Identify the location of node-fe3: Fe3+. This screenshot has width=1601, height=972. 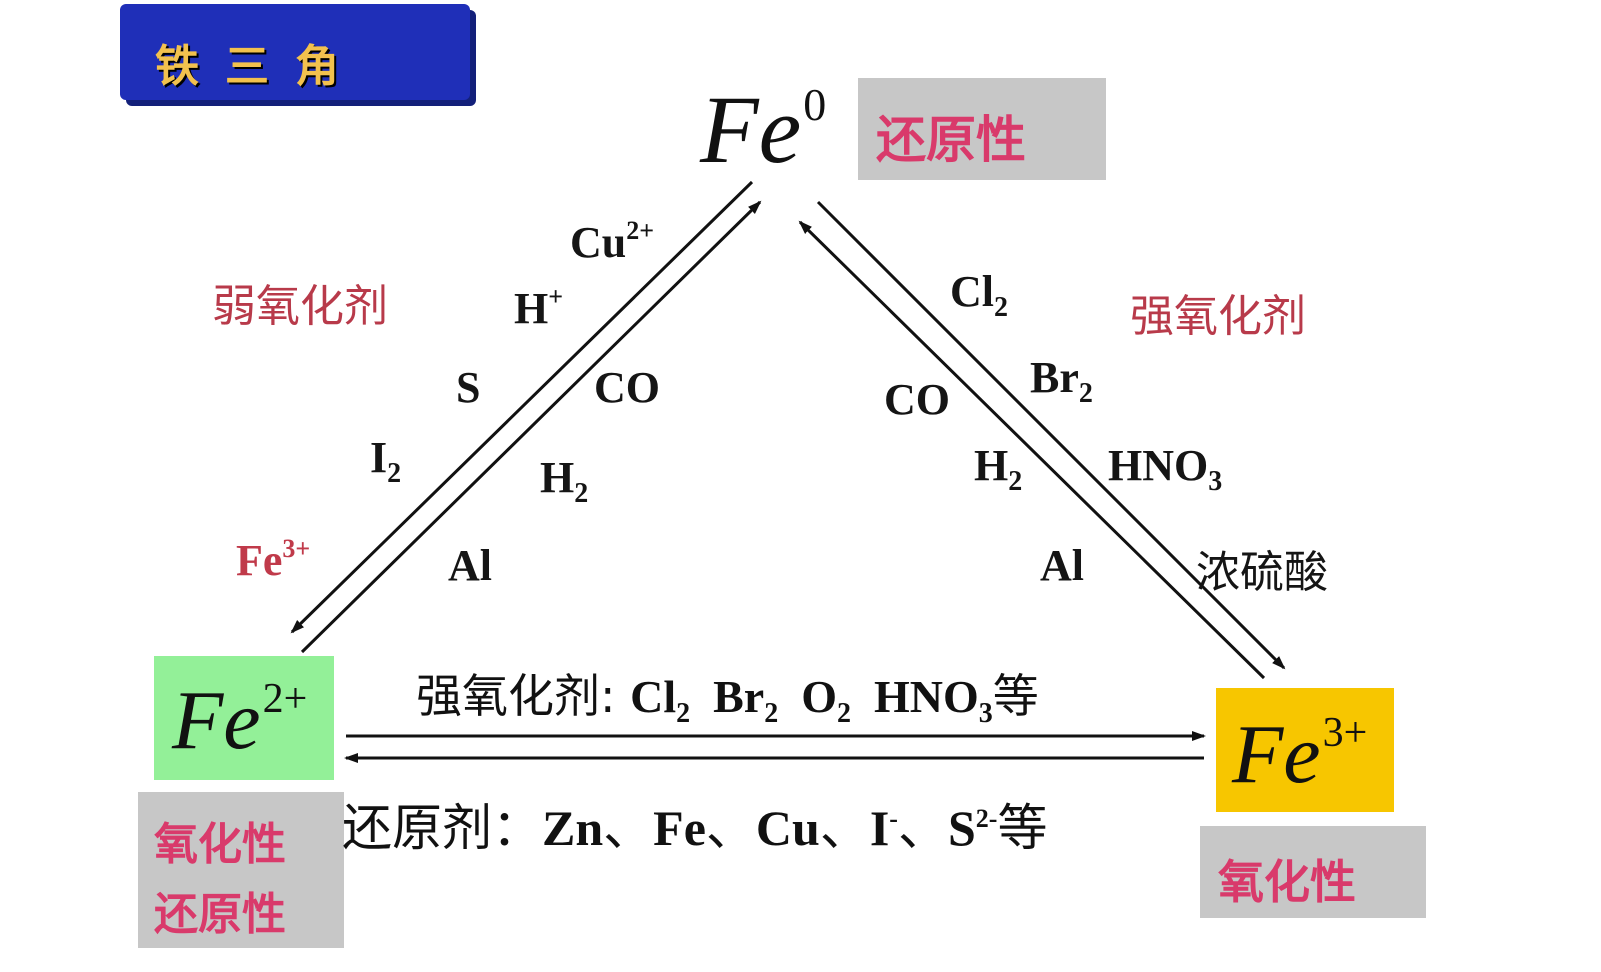
(1299, 754).